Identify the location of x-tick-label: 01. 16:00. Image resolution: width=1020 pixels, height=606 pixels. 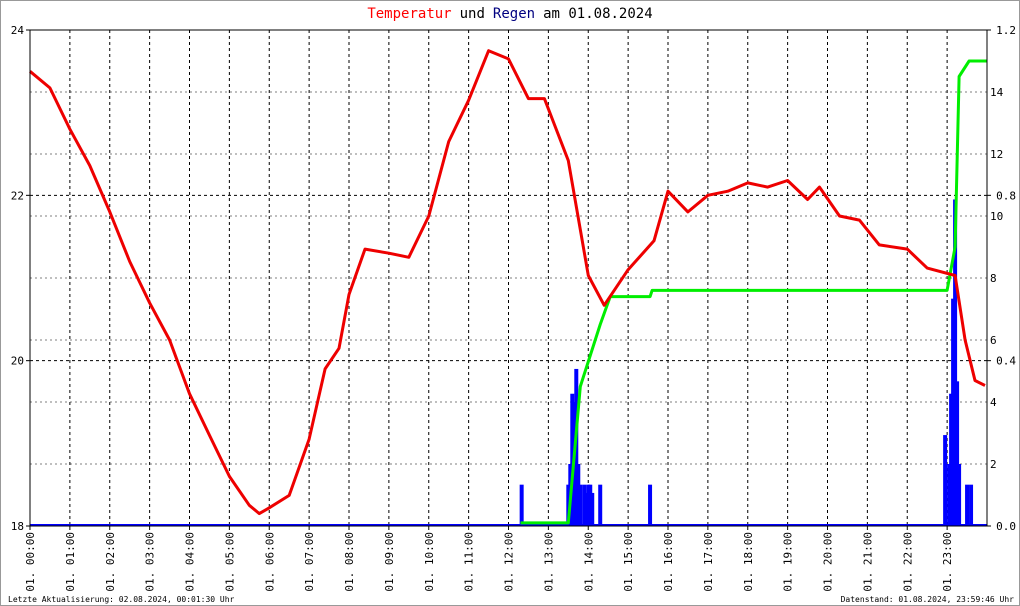
(668, 562).